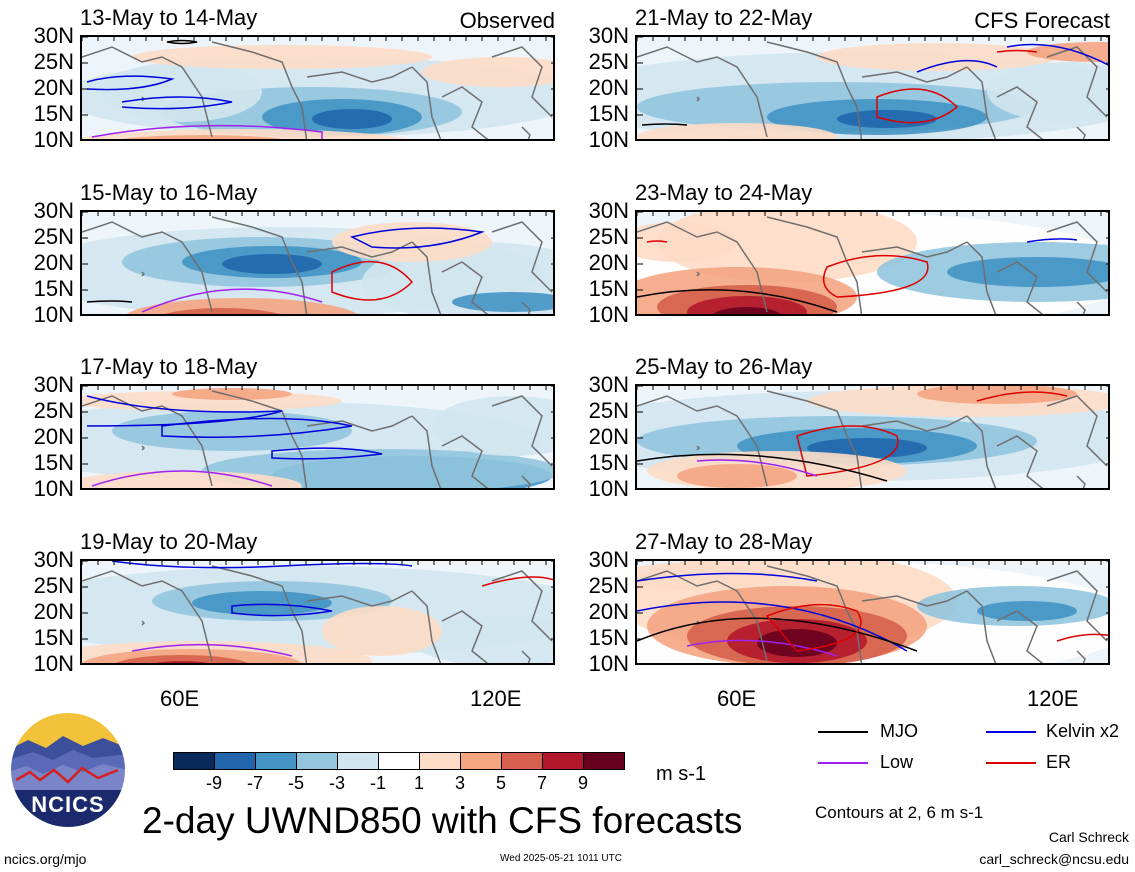  What do you see at coordinates (724, 17) in the screenshot?
I see `panel-title: 21-May to 22-May` at bounding box center [724, 17].